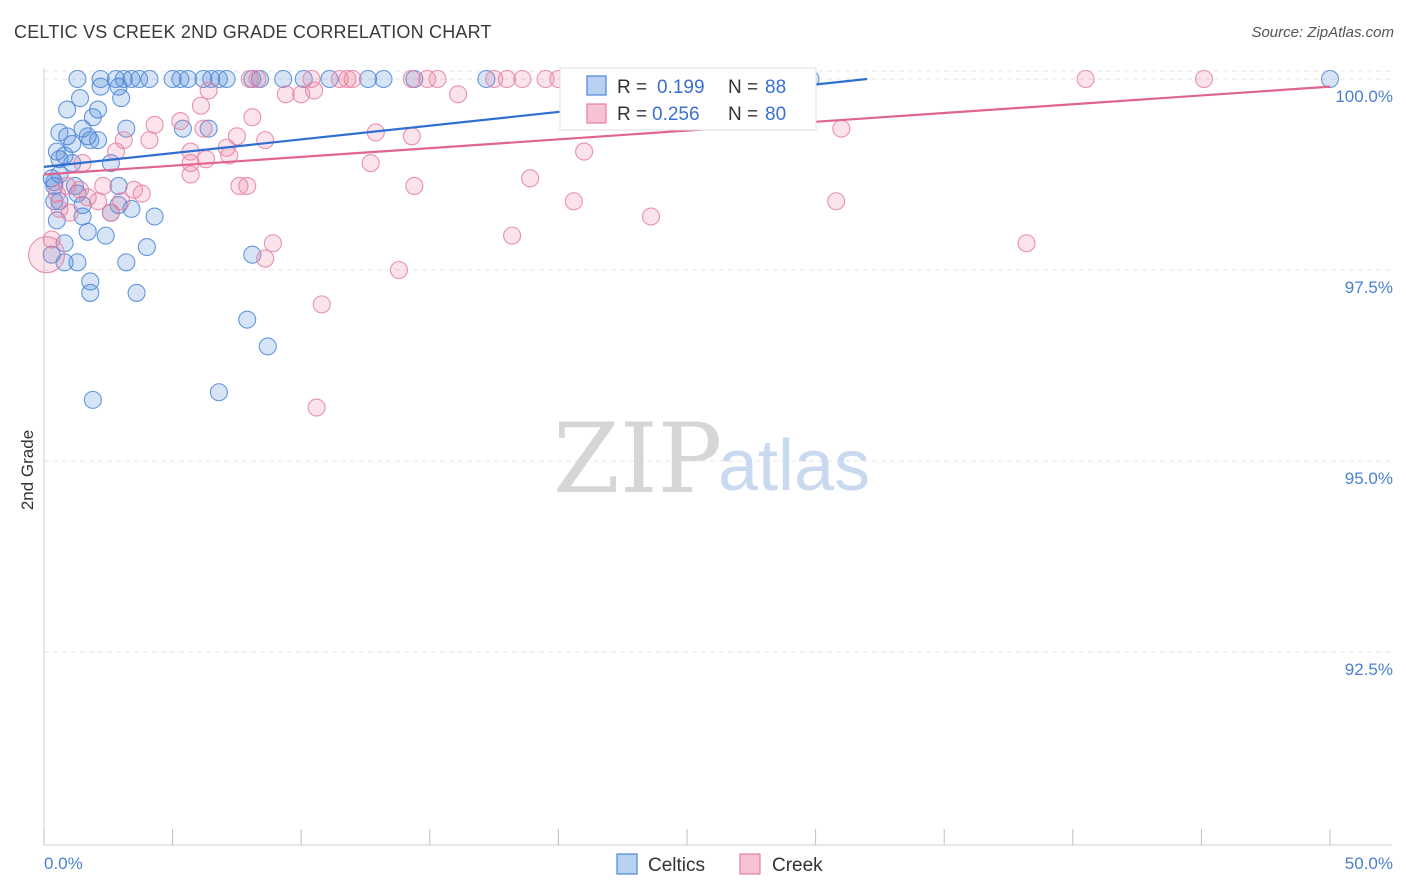 The image size is (1406, 892). I want to click on watermark-atlas: atlas, so click(794, 466).